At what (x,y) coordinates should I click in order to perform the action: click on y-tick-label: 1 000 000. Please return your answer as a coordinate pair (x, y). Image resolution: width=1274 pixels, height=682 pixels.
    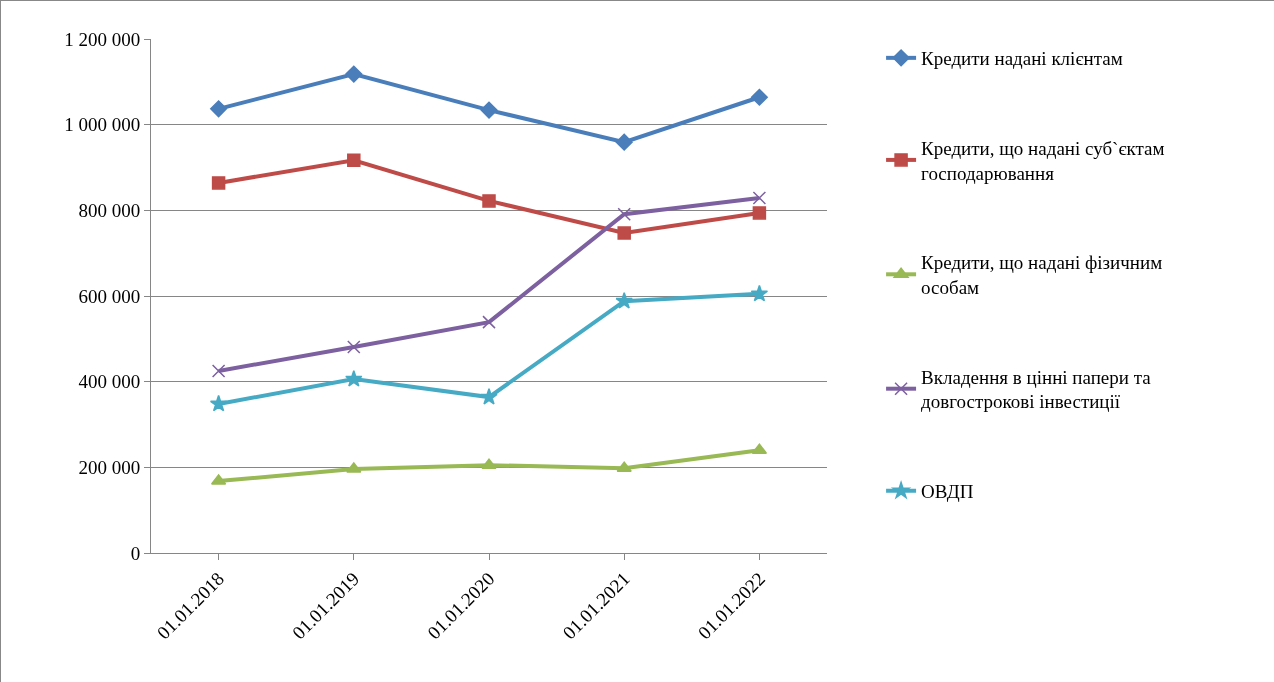
    Looking at the image, I should click on (102, 125).